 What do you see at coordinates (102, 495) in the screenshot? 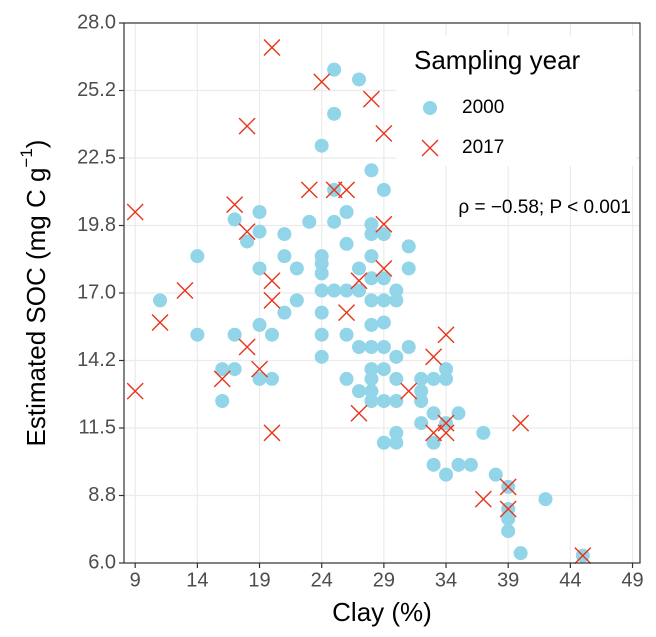
I see `y-tick-label: 8.8` at bounding box center [102, 495].